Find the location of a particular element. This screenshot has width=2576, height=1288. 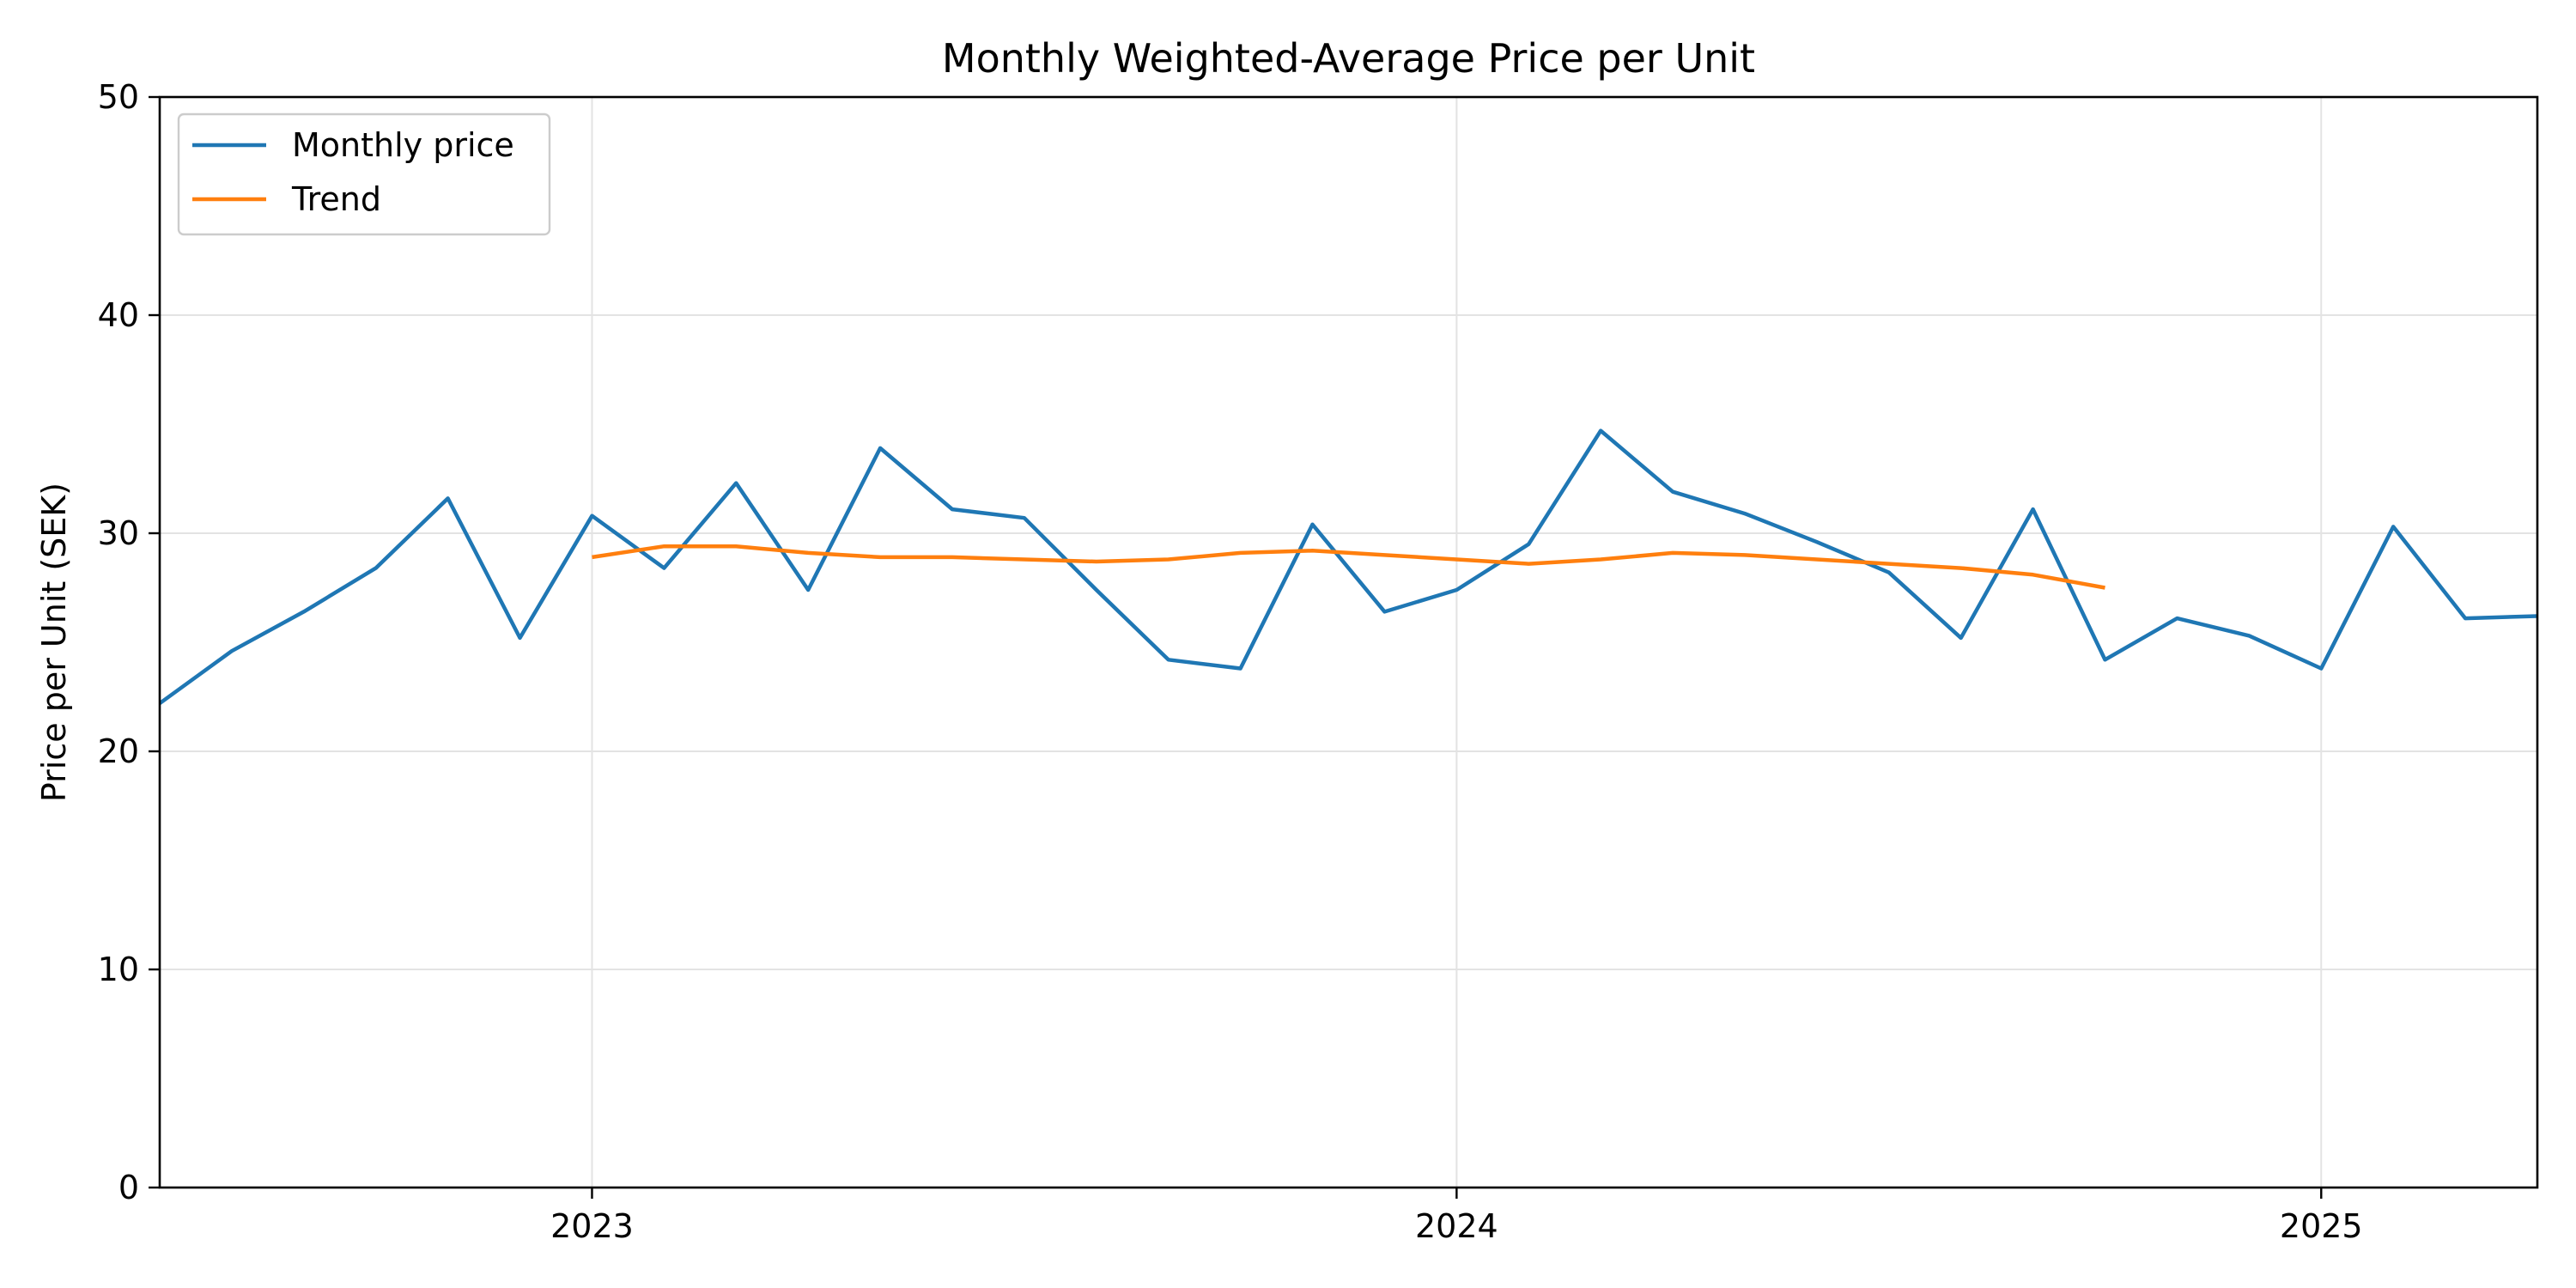

chart-title: Monthly Weighted-Average Price per Unit is located at coordinates (1349, 59).